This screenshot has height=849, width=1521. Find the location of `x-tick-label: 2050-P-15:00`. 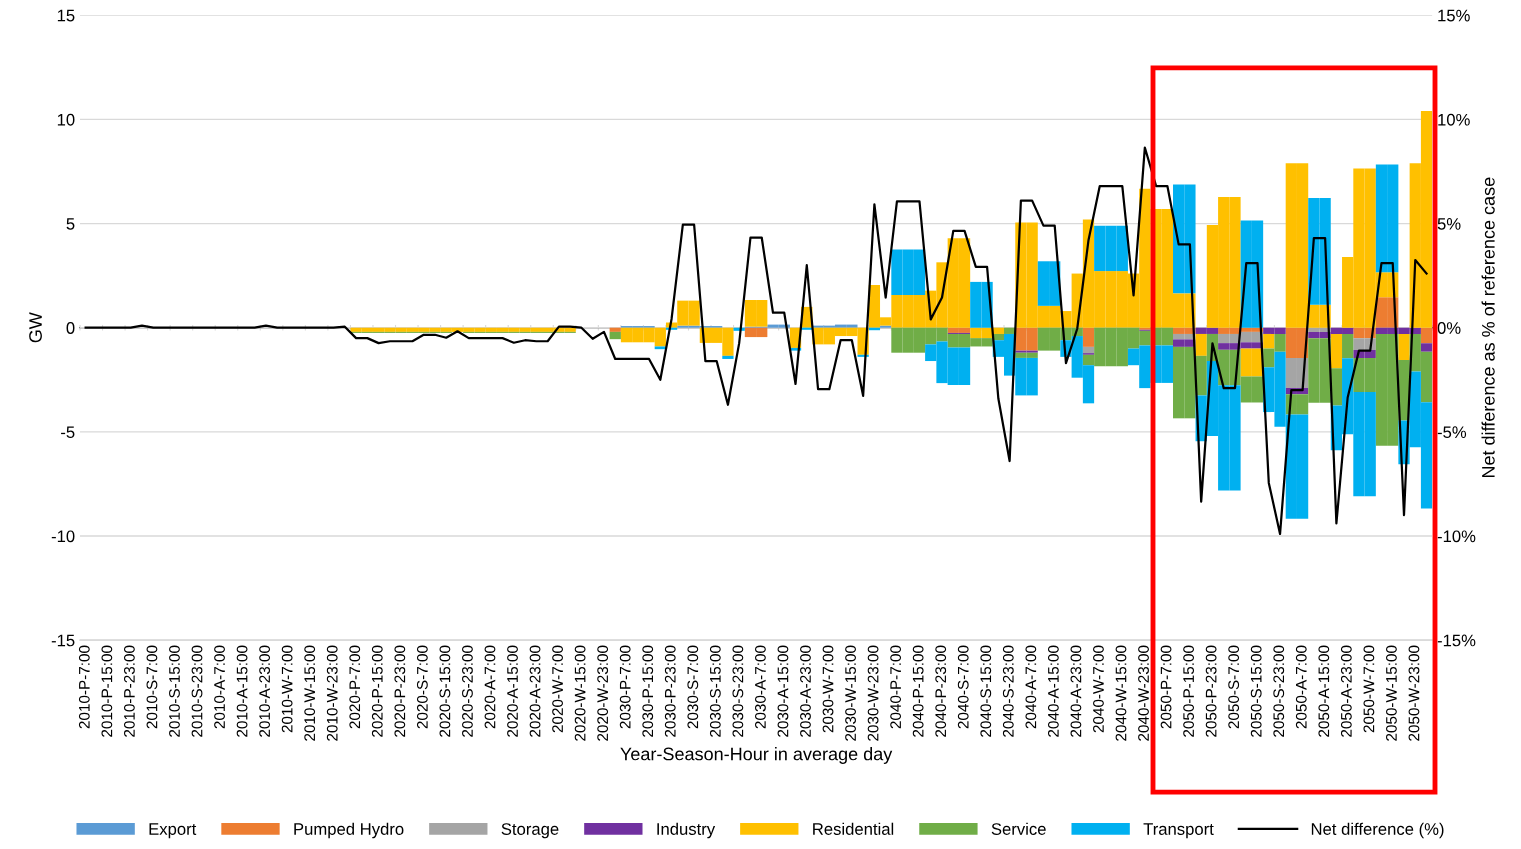

x-tick-label: 2050-P-15:00 is located at coordinates (1189, 691).